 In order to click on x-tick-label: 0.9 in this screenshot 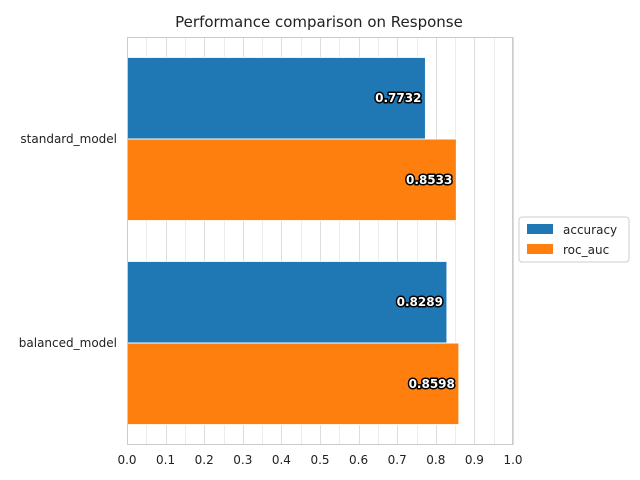, I will do `click(474, 460)`.